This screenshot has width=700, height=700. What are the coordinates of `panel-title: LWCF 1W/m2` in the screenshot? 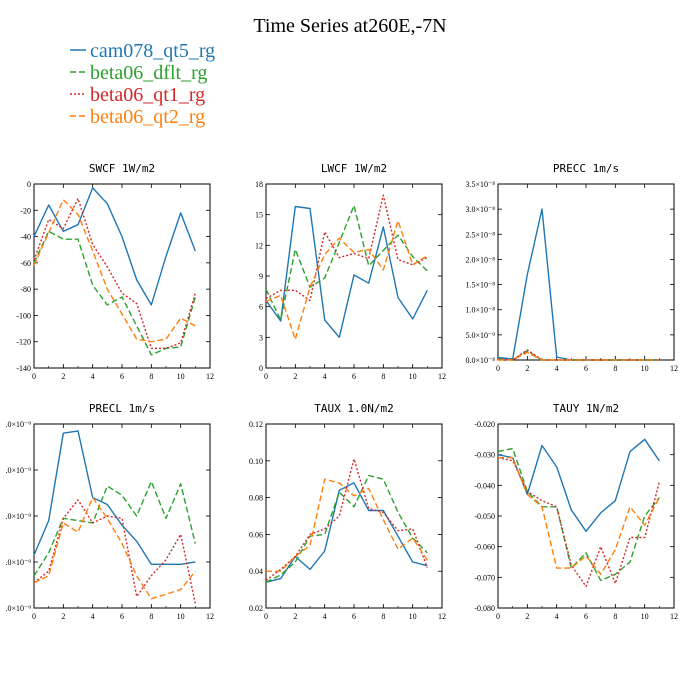 It's located at (354, 168).